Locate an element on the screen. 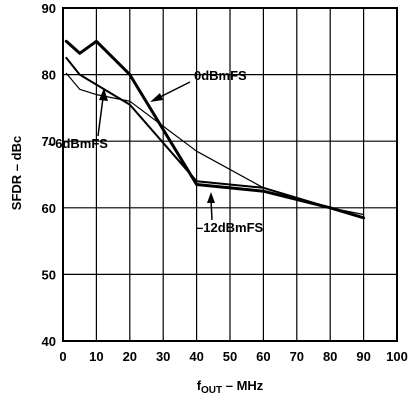 The height and width of the screenshot is (402, 414). y-tick-label: 60 is located at coordinates (49, 208).